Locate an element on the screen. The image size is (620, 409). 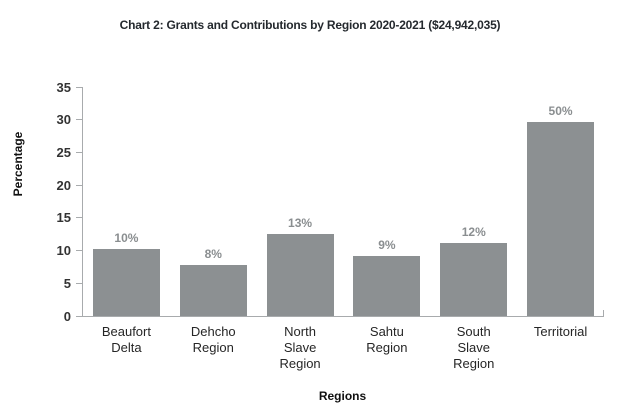
bar-north-slave-region is located at coordinates (300, 275).